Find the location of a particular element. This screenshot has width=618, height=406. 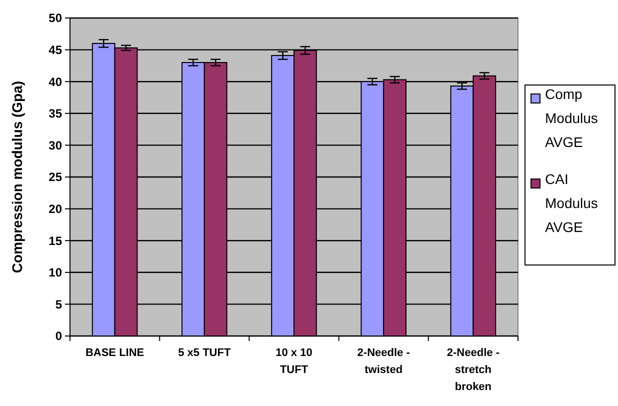

x-tick-label: 10 x 10 TUFT is located at coordinates (294, 361).